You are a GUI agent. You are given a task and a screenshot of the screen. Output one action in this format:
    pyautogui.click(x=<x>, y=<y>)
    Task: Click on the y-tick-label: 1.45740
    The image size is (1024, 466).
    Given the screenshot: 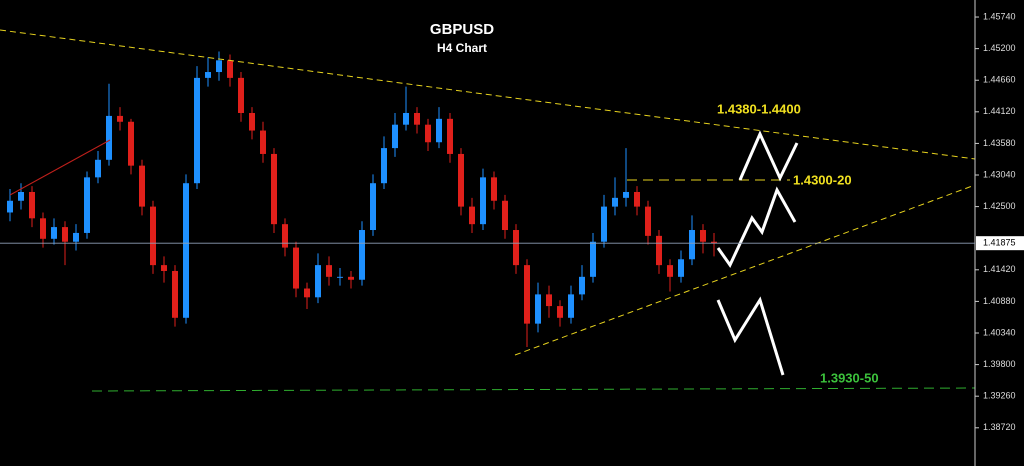 What is the action you would take?
    pyautogui.click(x=999, y=16)
    